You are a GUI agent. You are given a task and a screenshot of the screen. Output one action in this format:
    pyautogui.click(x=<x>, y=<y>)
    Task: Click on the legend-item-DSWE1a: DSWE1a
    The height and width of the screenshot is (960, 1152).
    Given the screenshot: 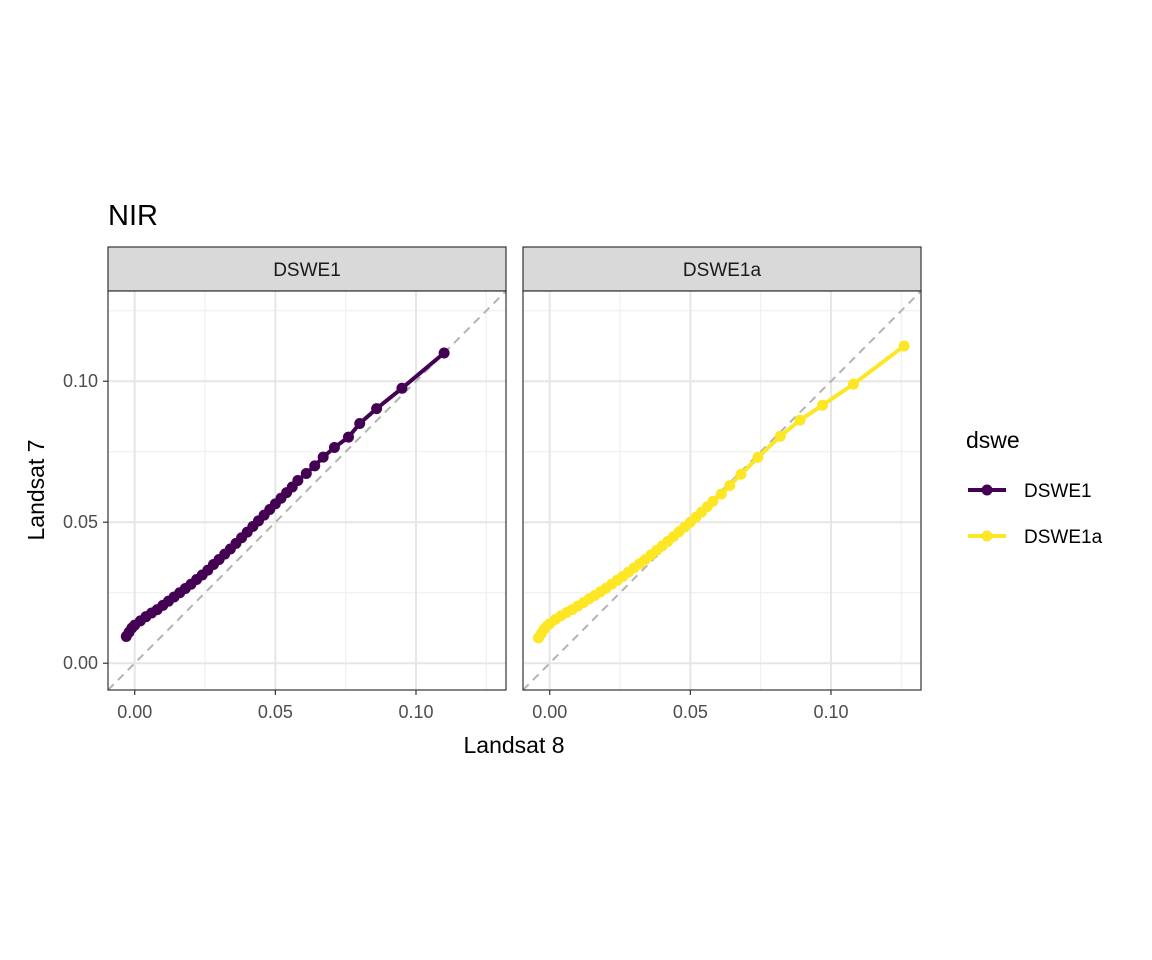 What is the action you would take?
    pyautogui.click(x=1035, y=537)
    